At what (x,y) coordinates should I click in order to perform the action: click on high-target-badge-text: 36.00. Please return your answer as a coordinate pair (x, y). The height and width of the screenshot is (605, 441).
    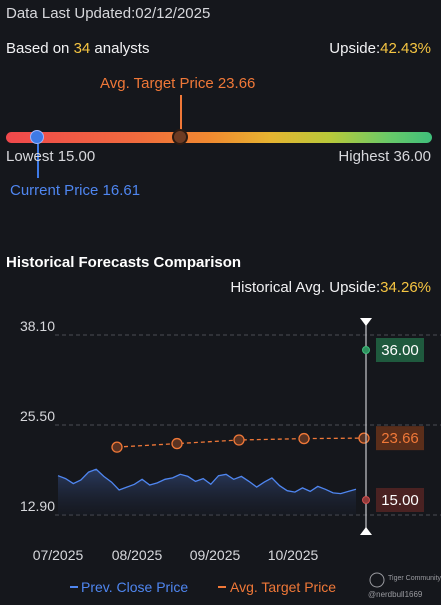
    Looking at the image, I should click on (400, 350).